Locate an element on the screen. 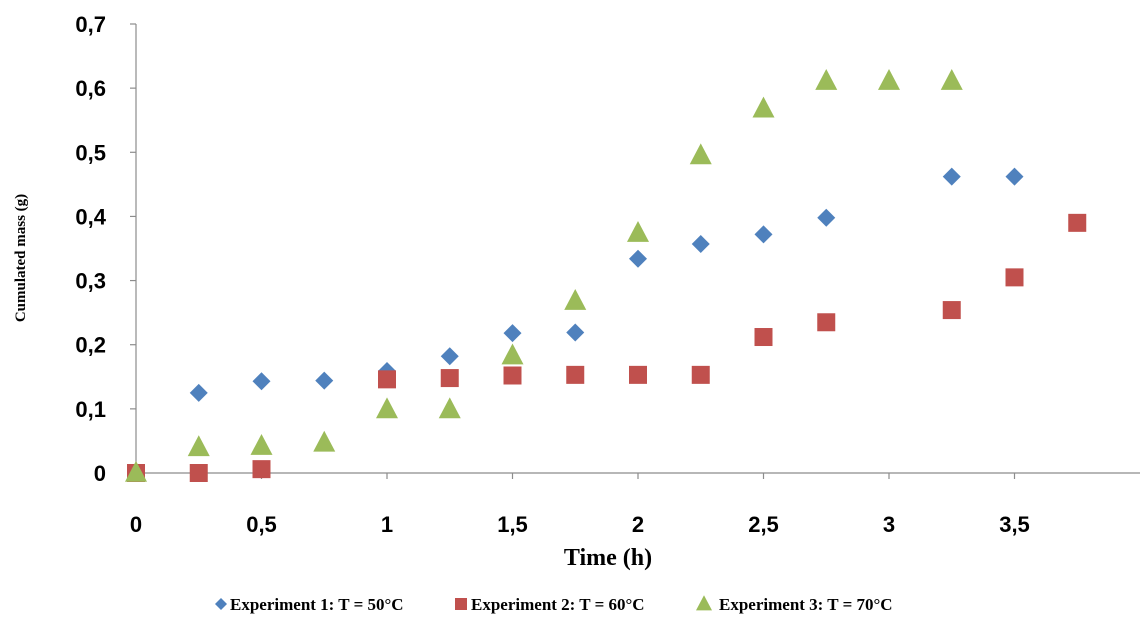 This screenshot has height=624, width=1147. legend-item-1: Experiment 1: T = 50°C is located at coordinates (309, 604).